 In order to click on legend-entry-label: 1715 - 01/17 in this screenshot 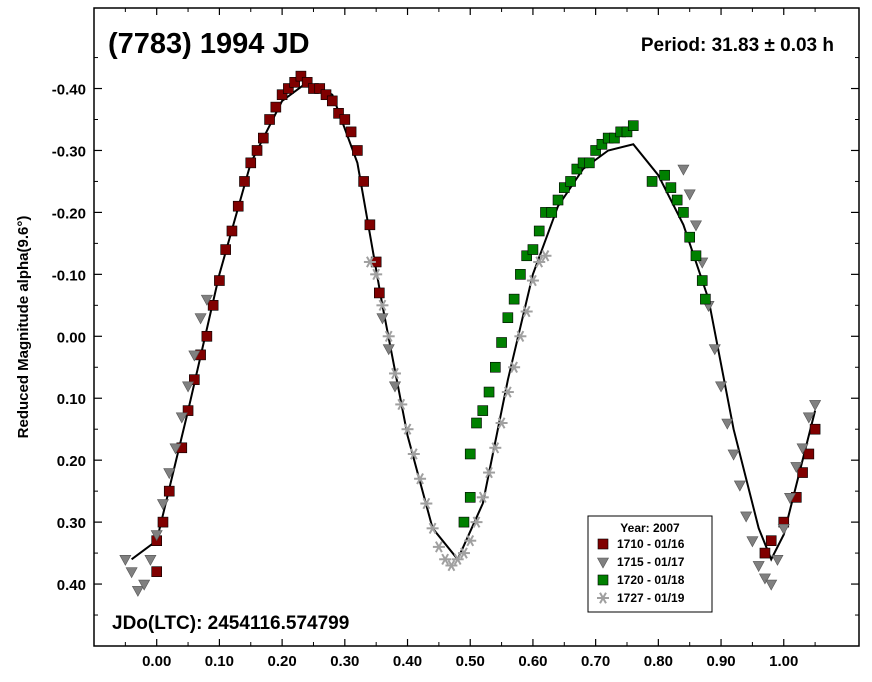, I will do `click(651, 562)`.